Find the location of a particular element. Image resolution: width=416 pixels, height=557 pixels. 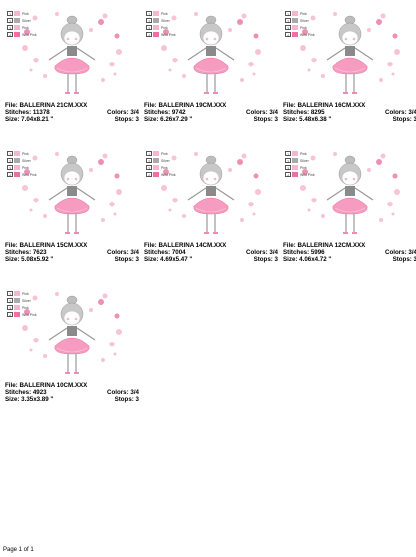

legend-row: 3 Pink is located at coordinates (161, 27).